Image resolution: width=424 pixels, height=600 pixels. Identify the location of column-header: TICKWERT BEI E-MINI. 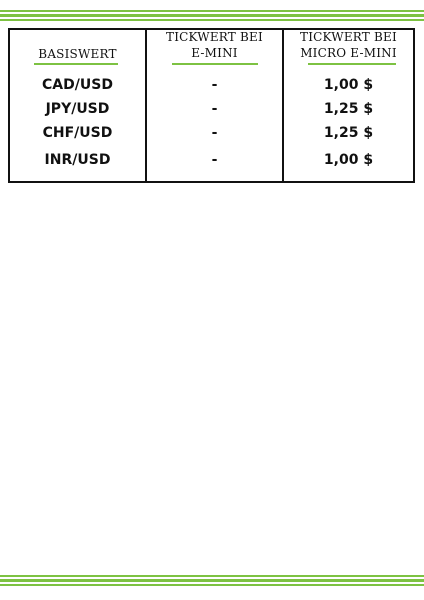
(214, 45).